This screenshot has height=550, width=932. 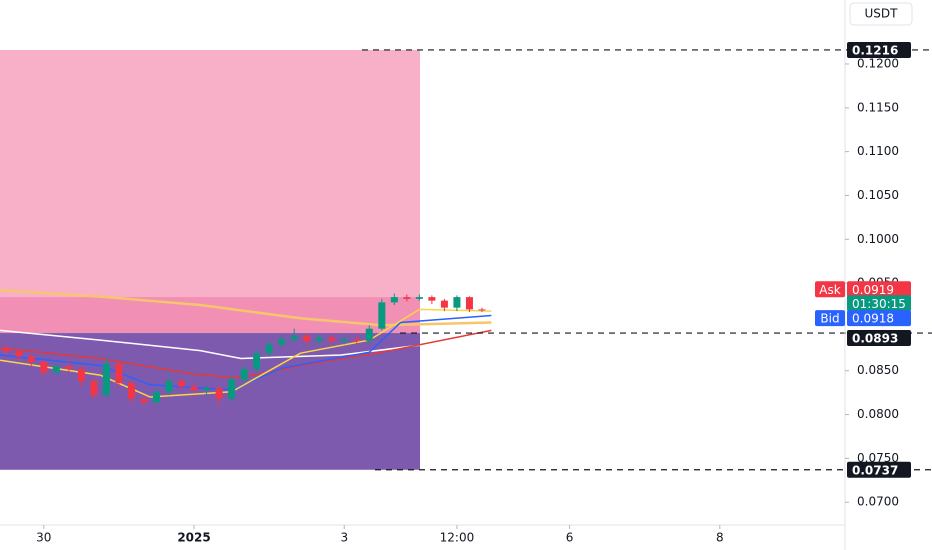 I want to click on tag-name: Bid, so click(x=829, y=319).